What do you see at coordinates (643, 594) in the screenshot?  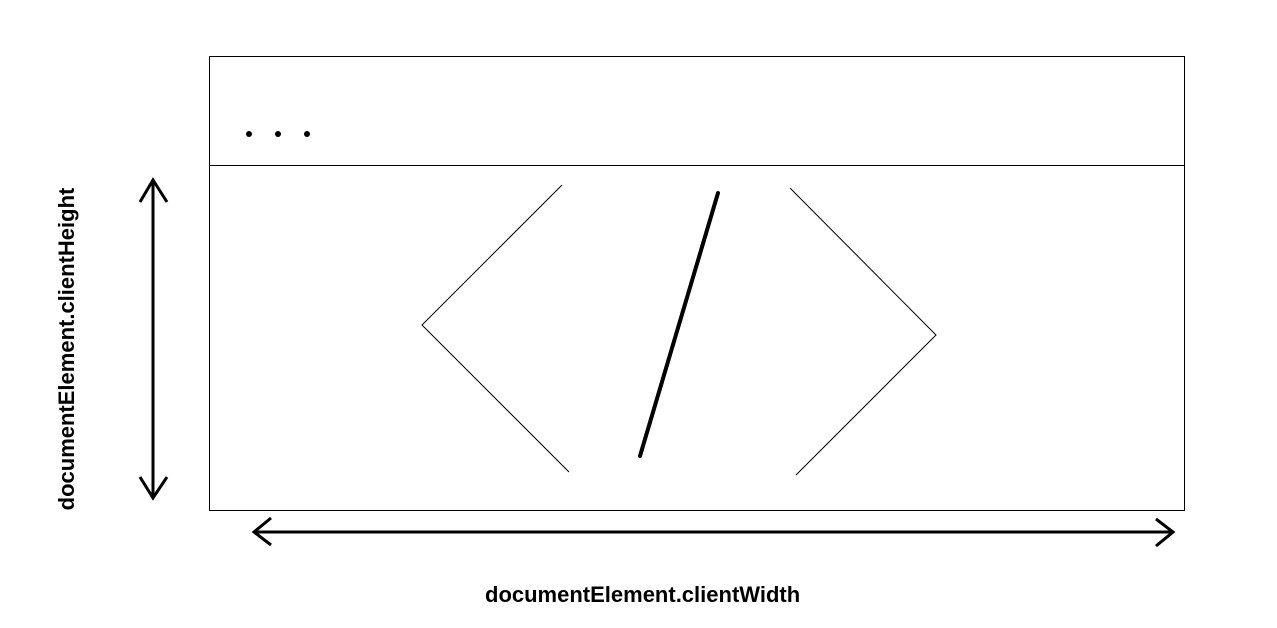 I see `client-width-label: documentElement.clientWidth` at bounding box center [643, 594].